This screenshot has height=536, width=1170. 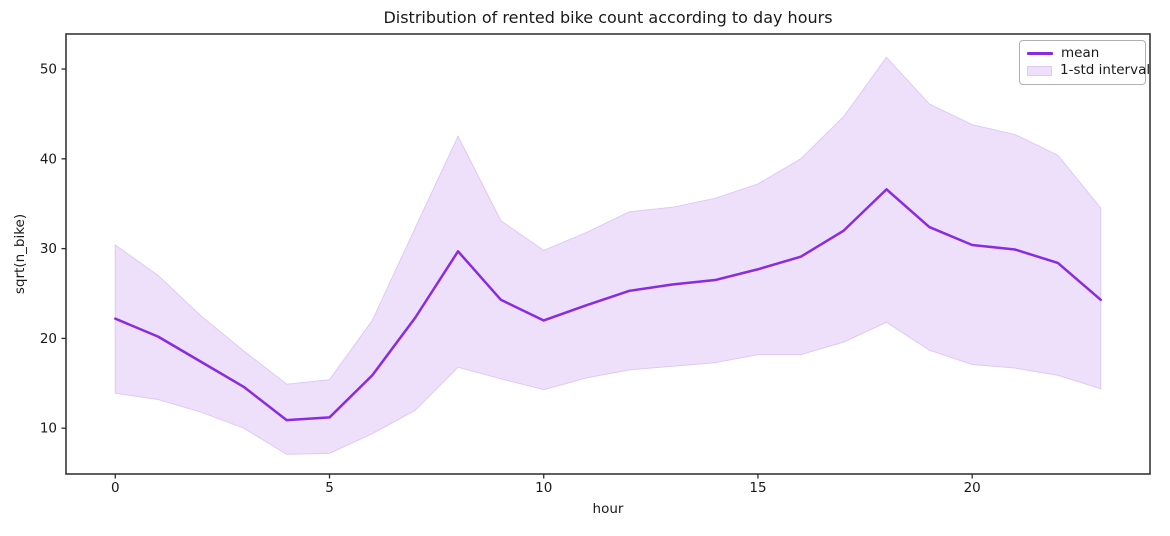 I want to click on y-tick-label: 10, so click(x=48, y=429).